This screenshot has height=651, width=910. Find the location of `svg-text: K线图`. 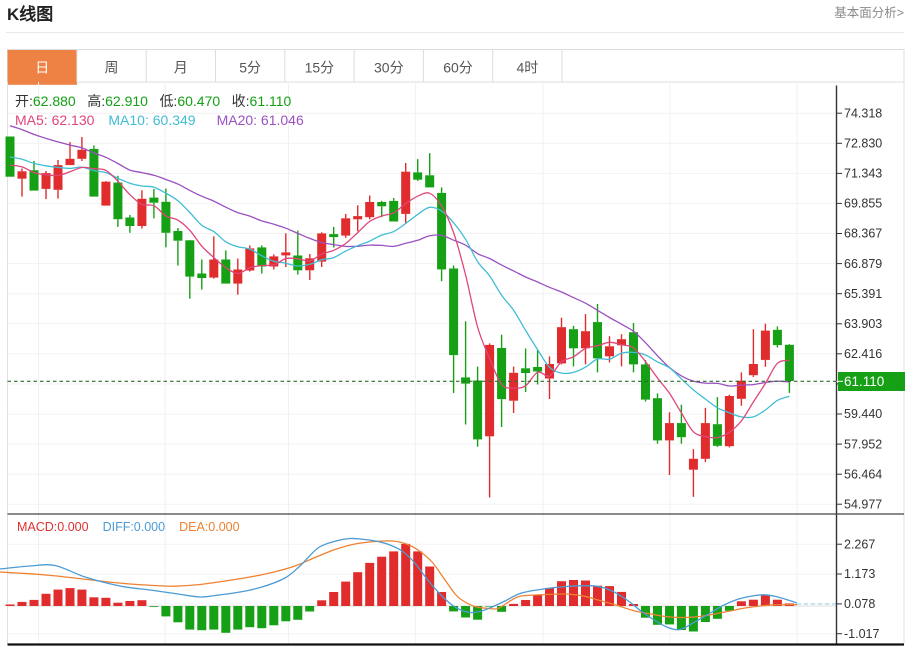

svg-text: K线图 is located at coordinates (30, 14).